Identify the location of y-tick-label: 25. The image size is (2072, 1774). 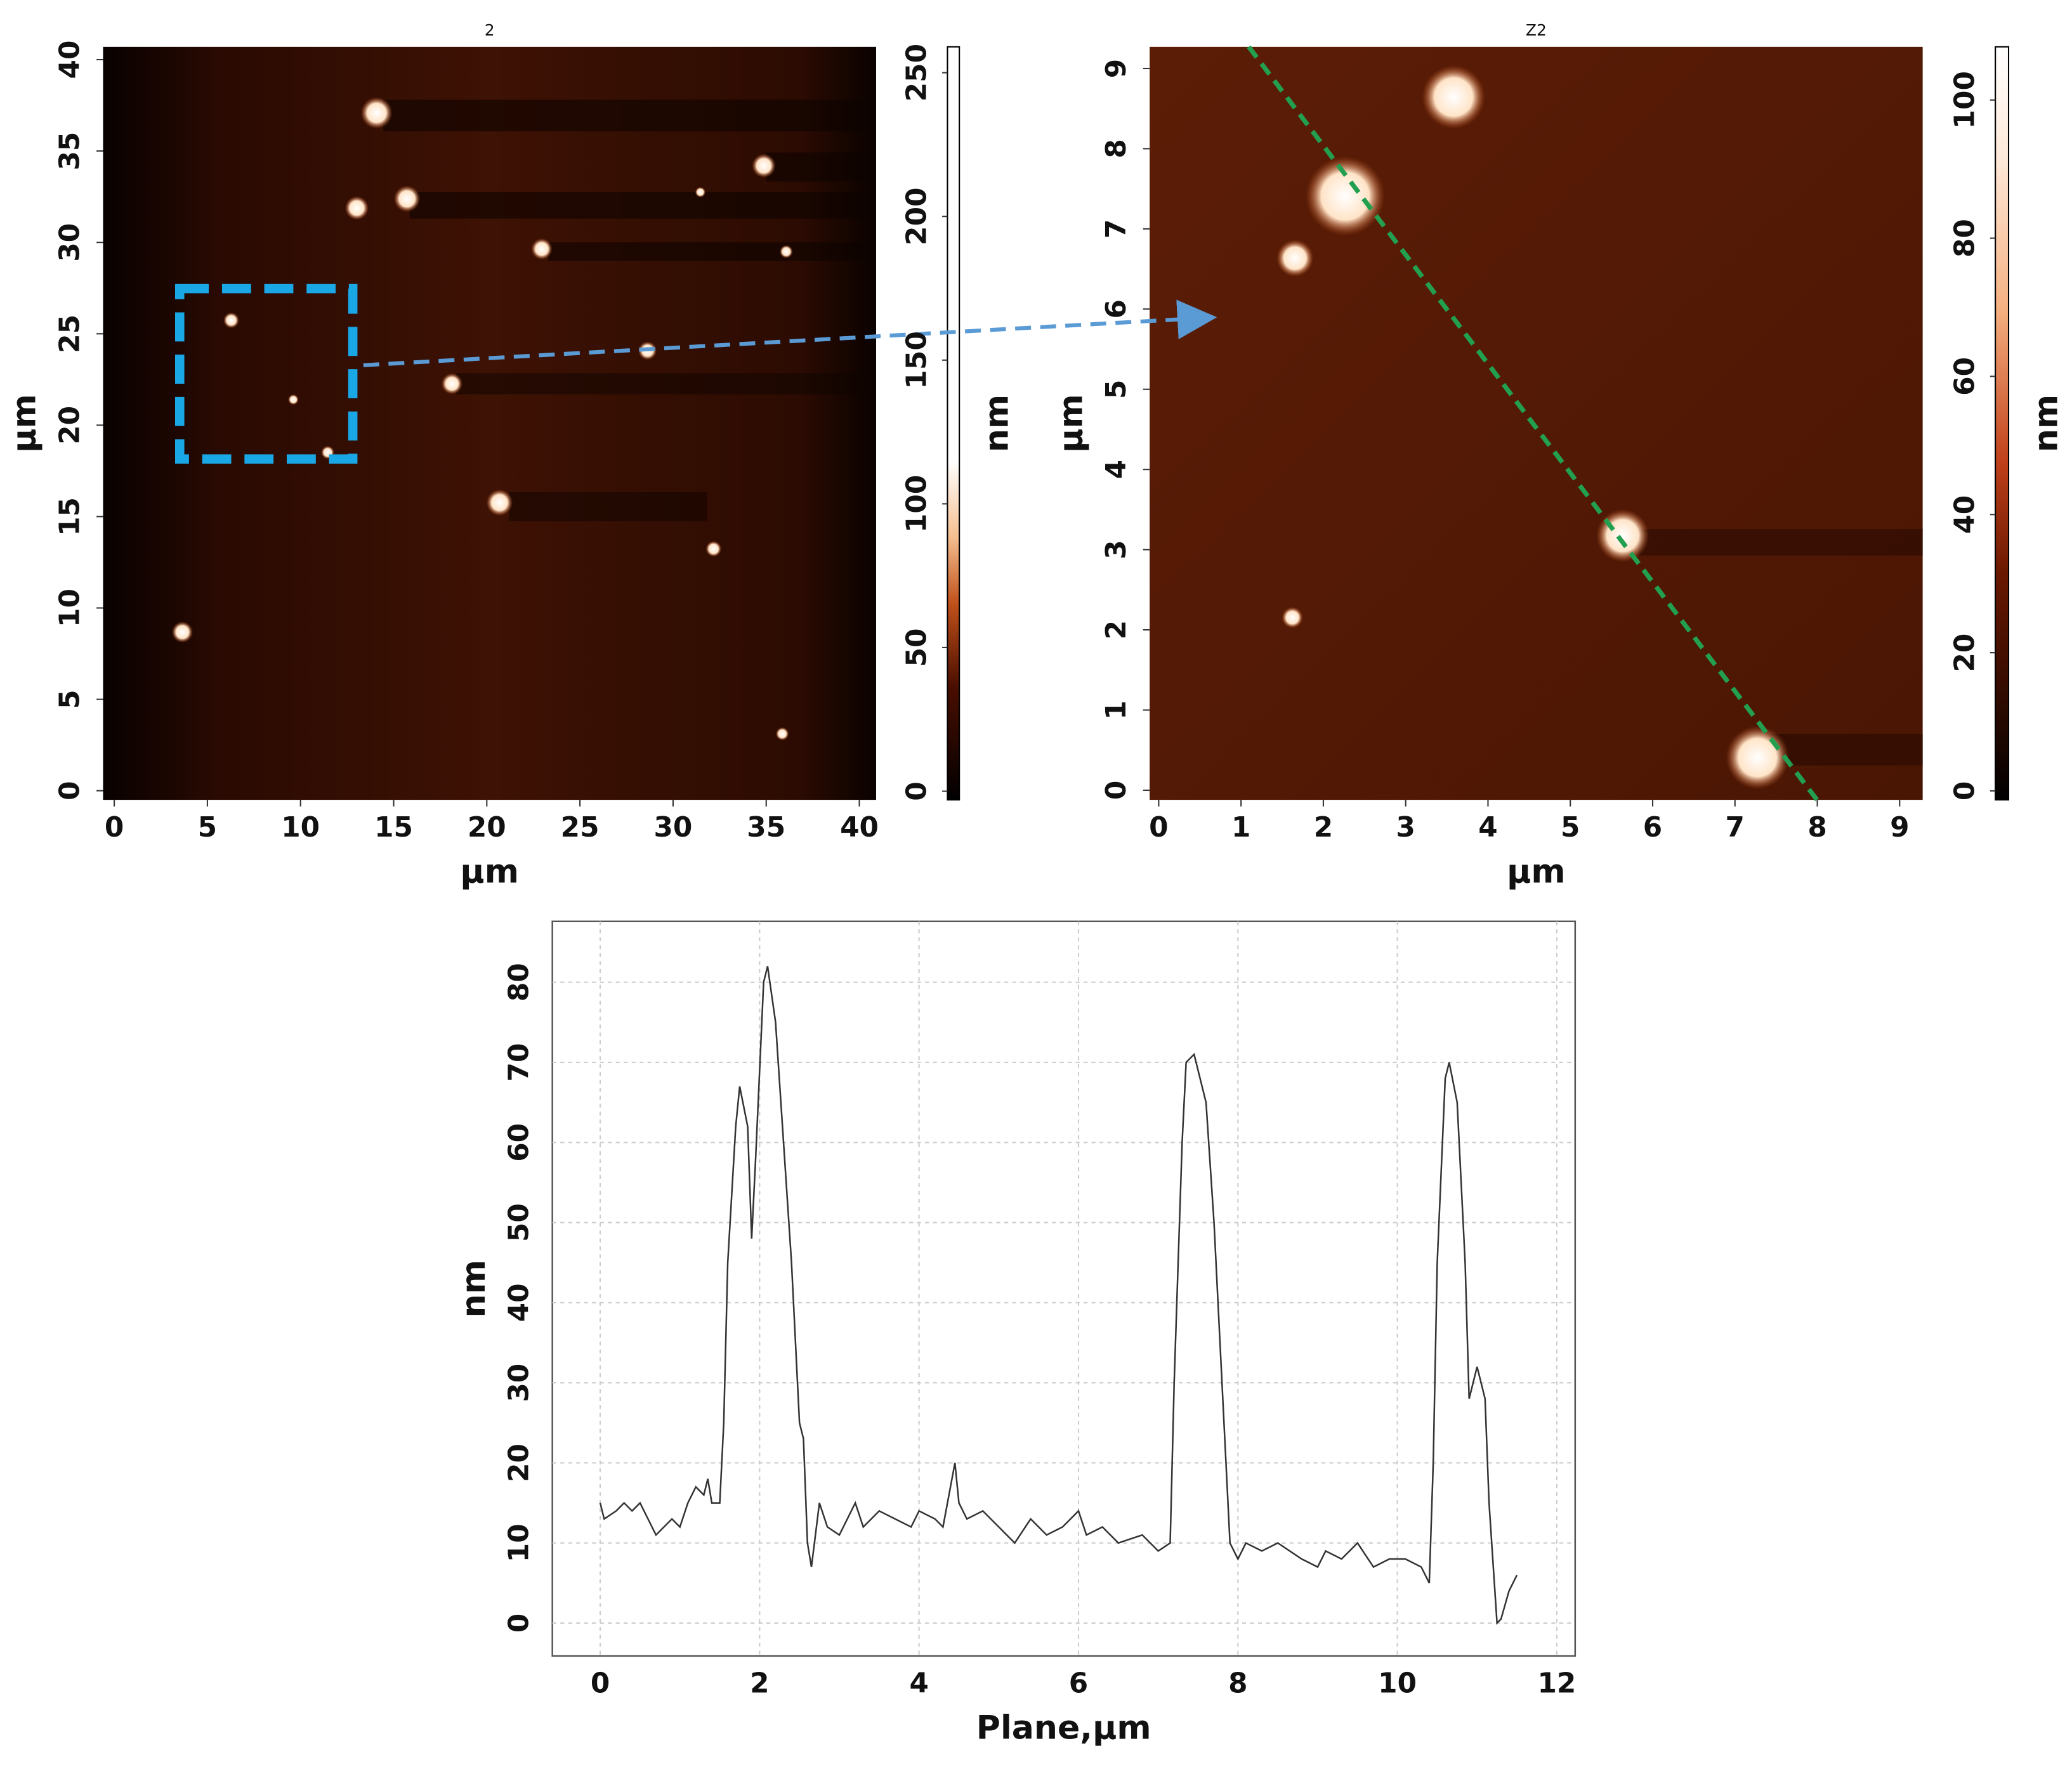
(69, 334).